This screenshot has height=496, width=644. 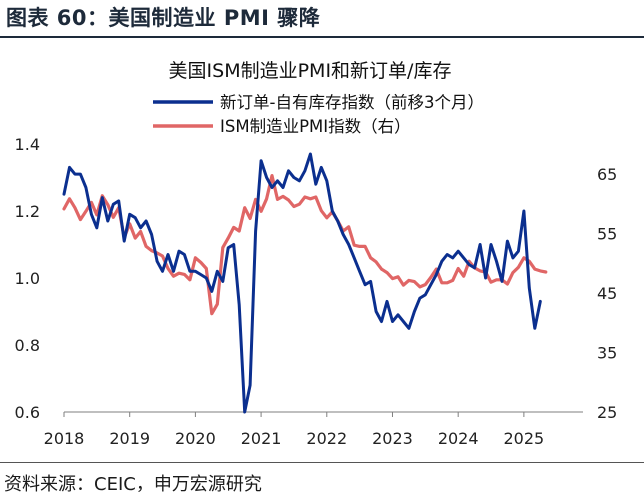 What do you see at coordinates (27, 211) in the screenshot?
I see `y-left-tick-label: 1.2` at bounding box center [27, 211].